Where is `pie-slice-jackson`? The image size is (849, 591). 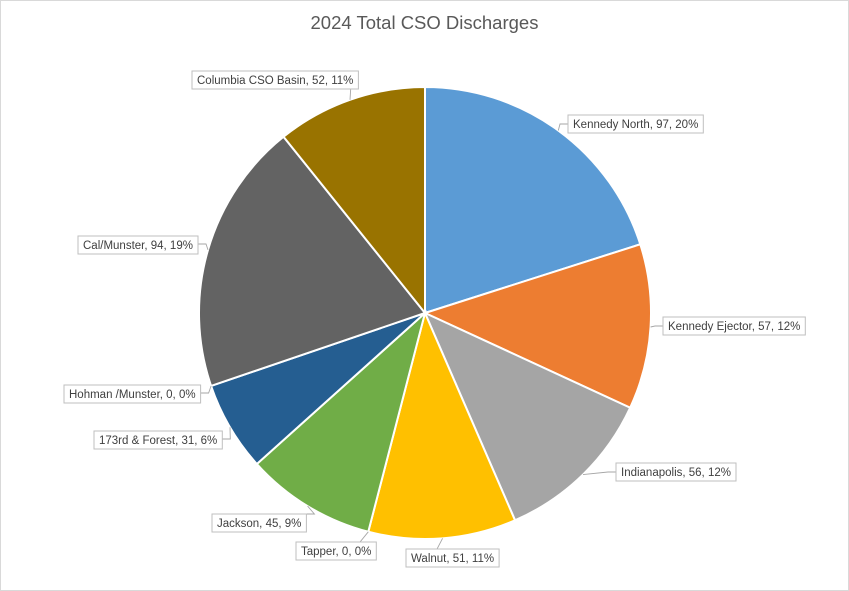
pie-slice-jackson is located at coordinates (341, 421).